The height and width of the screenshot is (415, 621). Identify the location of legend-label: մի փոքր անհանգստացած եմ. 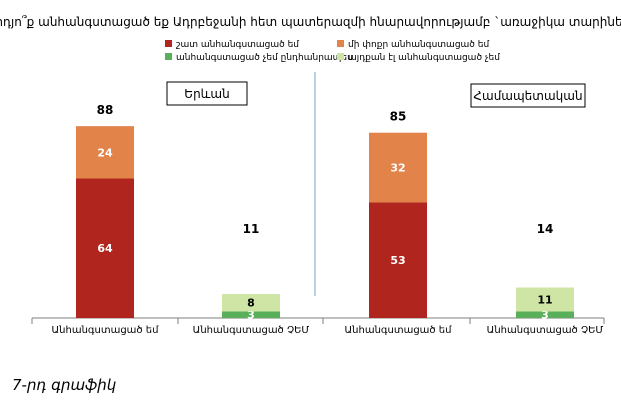
(418, 45).